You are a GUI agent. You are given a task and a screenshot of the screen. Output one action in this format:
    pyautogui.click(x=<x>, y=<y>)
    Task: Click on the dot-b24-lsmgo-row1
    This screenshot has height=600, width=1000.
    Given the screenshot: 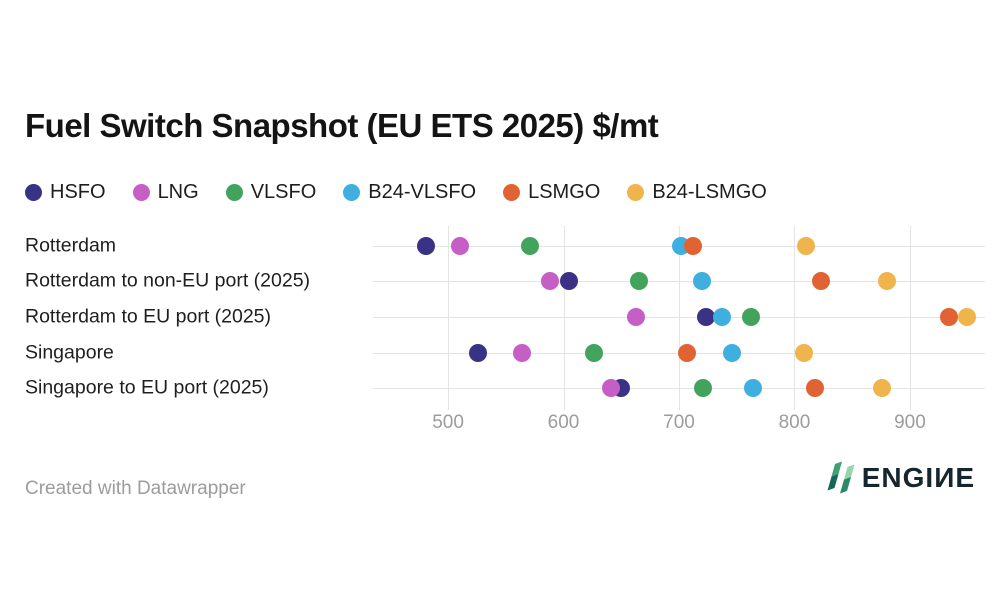 What is the action you would take?
    pyautogui.click(x=806, y=245)
    